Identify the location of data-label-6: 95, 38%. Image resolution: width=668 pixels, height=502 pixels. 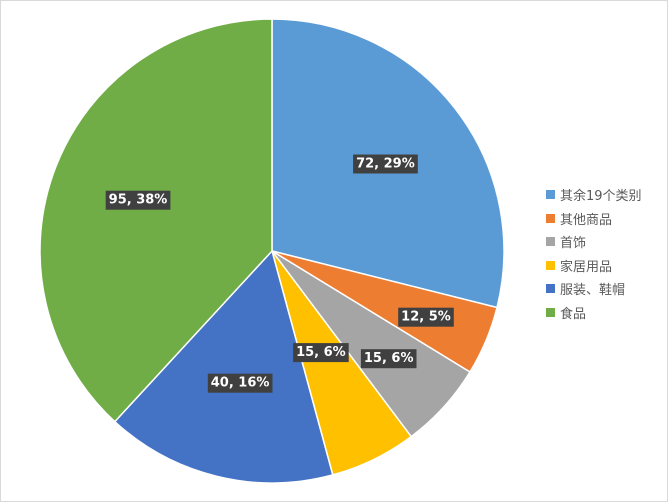
(138, 200).